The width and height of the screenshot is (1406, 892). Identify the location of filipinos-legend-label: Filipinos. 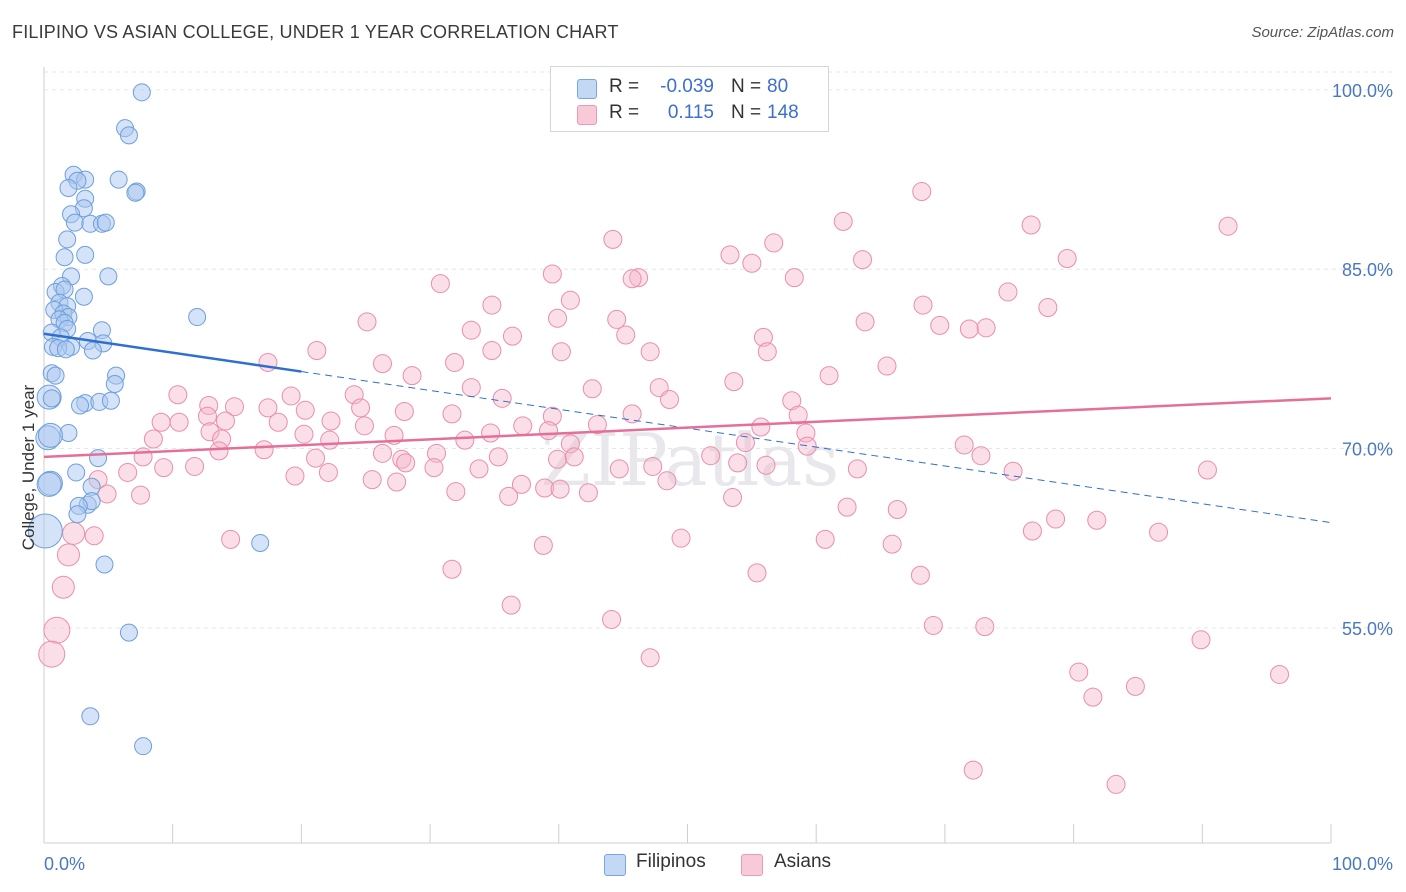
(671, 861).